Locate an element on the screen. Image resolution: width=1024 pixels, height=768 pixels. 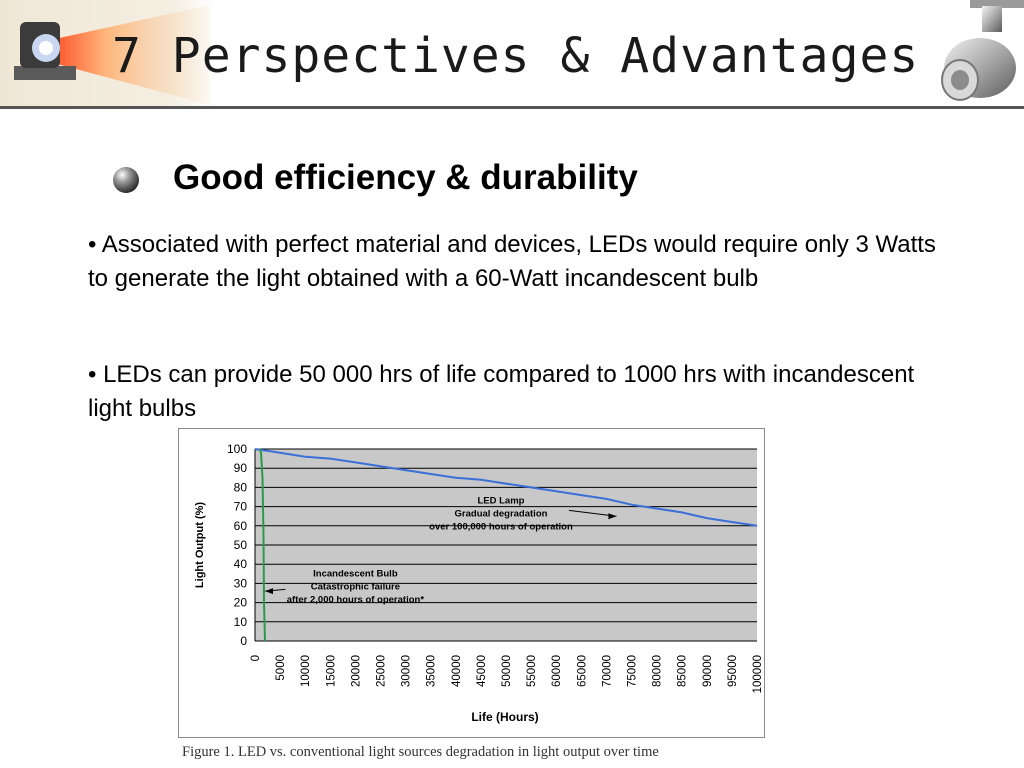
annotation-text: Incandescent Bulb is located at coordinates (355, 573).